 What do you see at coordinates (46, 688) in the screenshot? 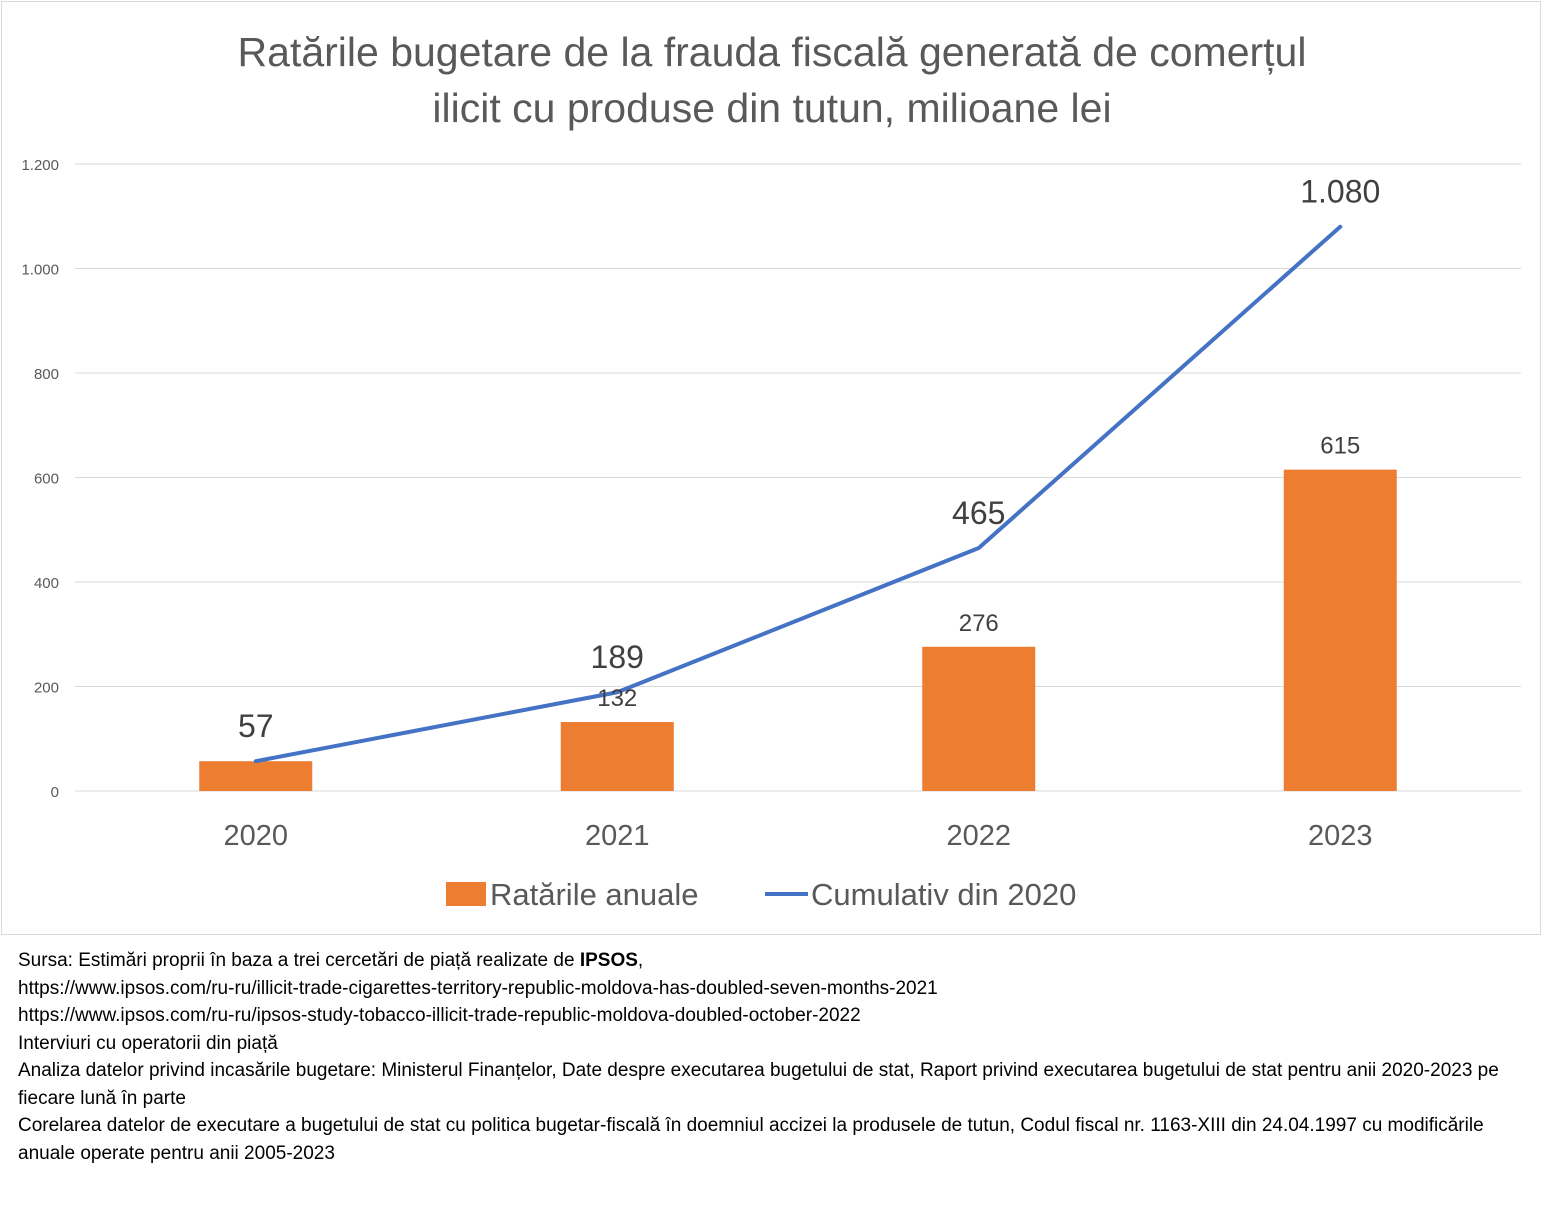
I see `y-tick-label: 200` at bounding box center [46, 688].